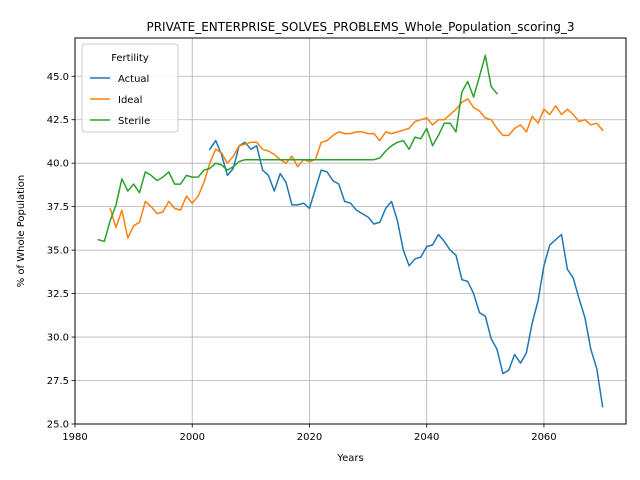  What do you see at coordinates (58, 338) in the screenshot?
I see `y-tick-label: 30.0` at bounding box center [58, 338].